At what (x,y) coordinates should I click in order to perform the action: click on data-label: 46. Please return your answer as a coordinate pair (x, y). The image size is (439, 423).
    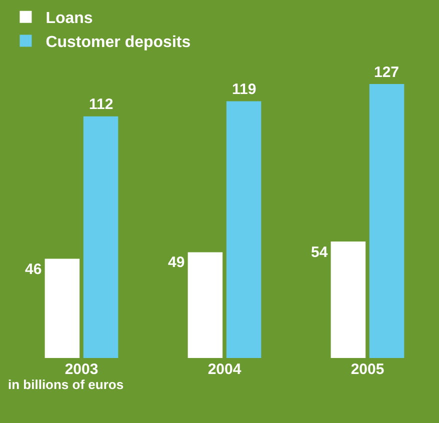
    Looking at the image, I should click on (33, 269).